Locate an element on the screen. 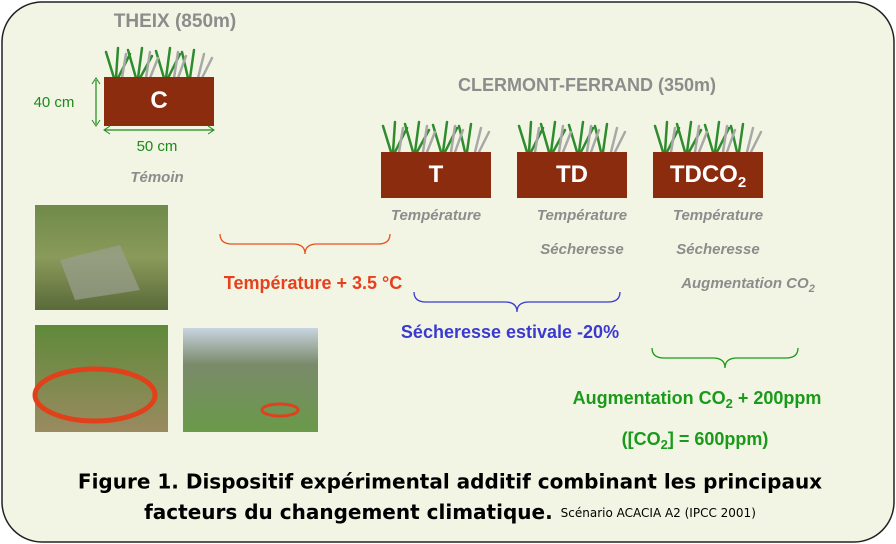 This screenshot has width=896, height=544. caption: facteurs du changement climatique. is located at coordinates (348, 512).